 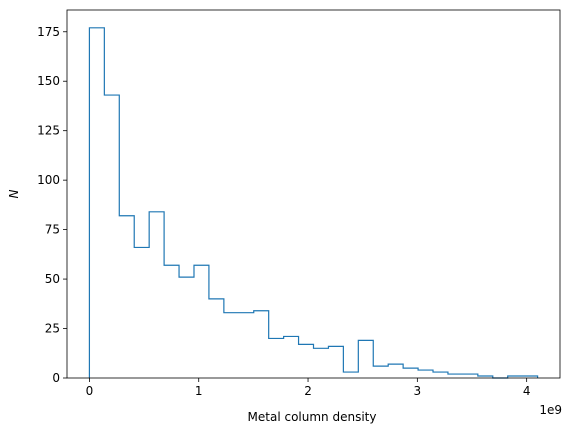 What do you see at coordinates (52, 329) in the screenshot?
I see `y-tick-label: 25` at bounding box center [52, 329].